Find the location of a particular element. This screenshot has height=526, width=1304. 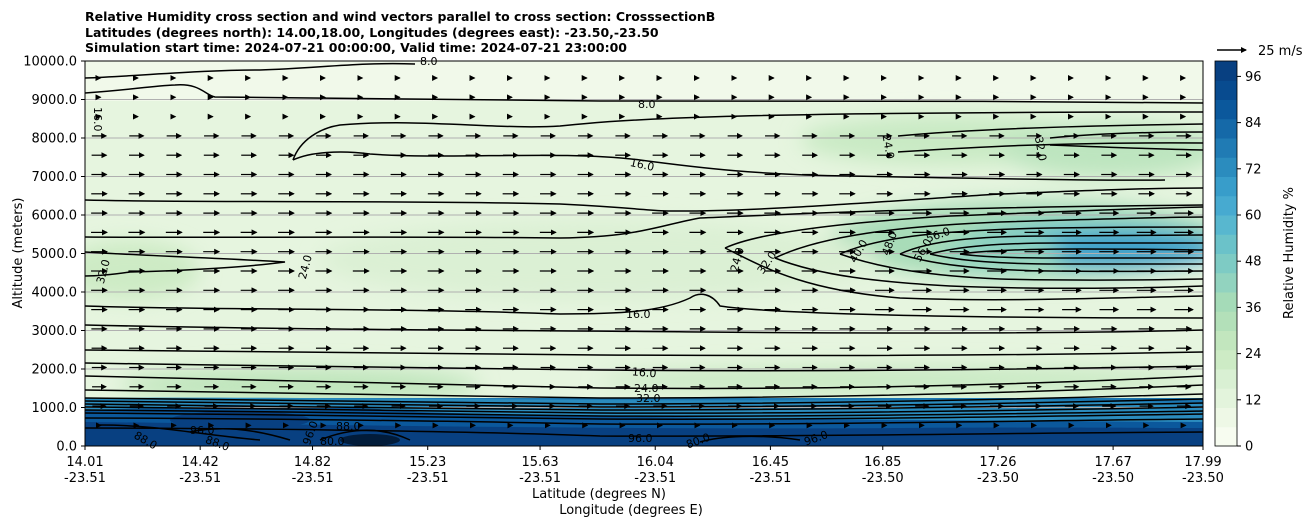

colorbar: 0 12 24 36 48 60 72 84 96 is located at coordinates (1238, 257).